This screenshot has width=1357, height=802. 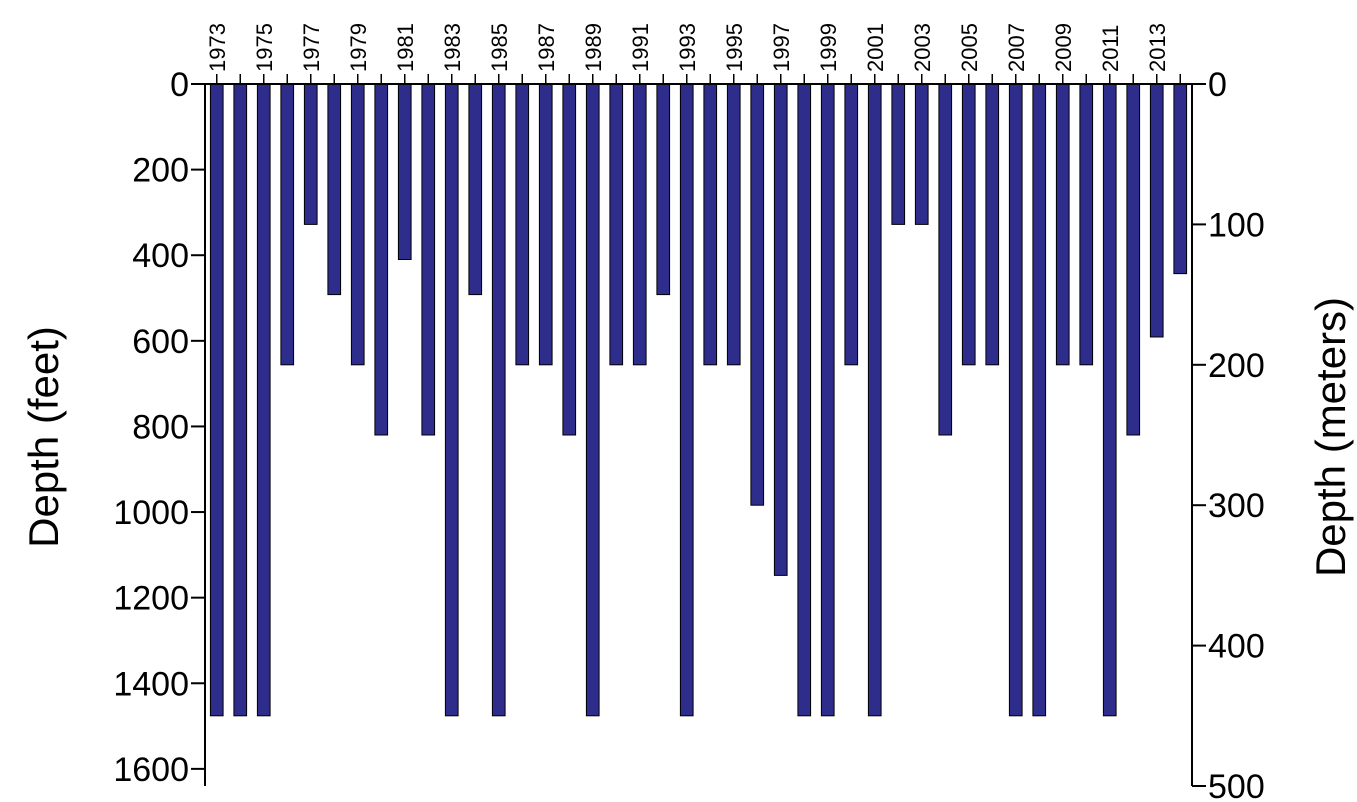 What do you see at coordinates (757, 294) in the screenshot?
I see `bar-1996` at bounding box center [757, 294].